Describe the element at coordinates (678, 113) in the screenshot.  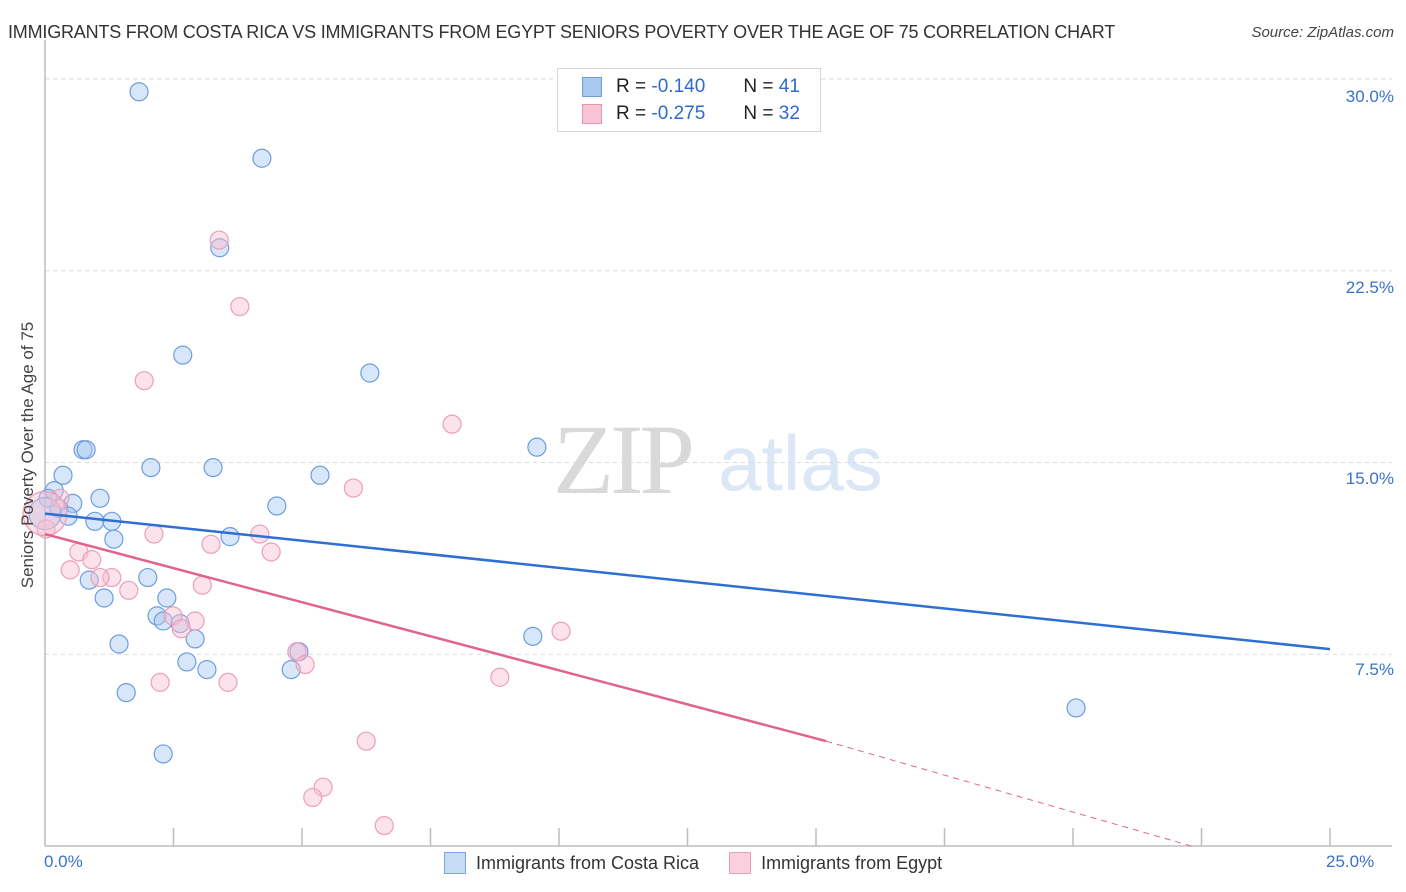
I see `r-value: -0.275` at that location.